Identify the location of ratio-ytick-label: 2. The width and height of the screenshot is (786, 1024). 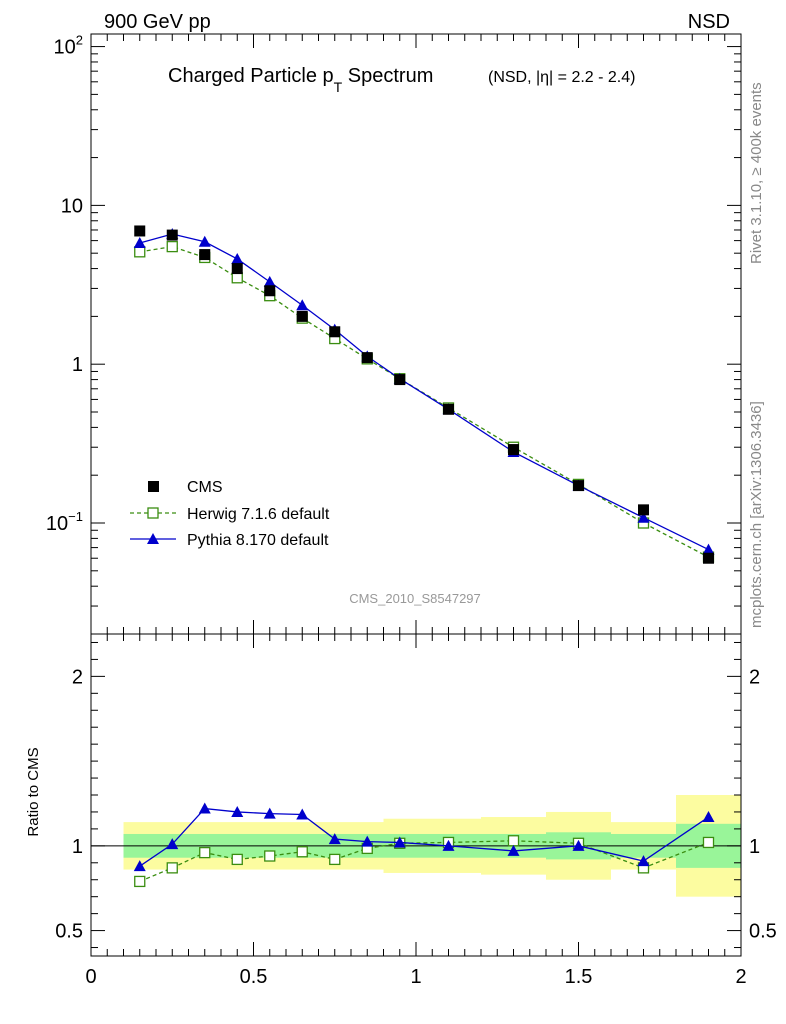
(77, 677).